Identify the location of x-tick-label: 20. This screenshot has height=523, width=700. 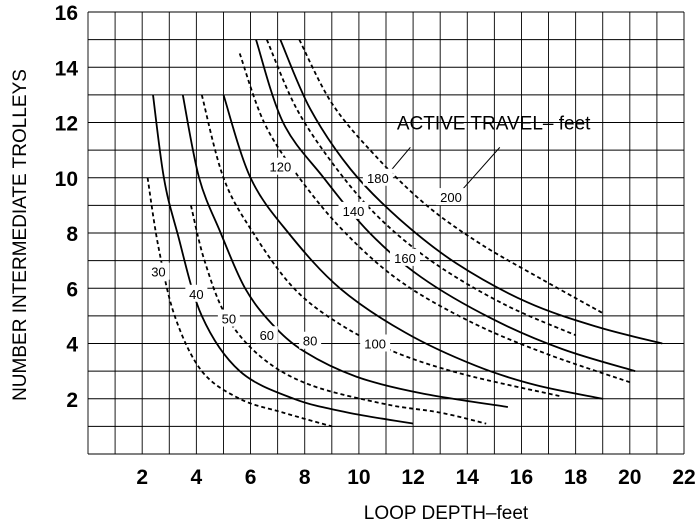
(629, 477).